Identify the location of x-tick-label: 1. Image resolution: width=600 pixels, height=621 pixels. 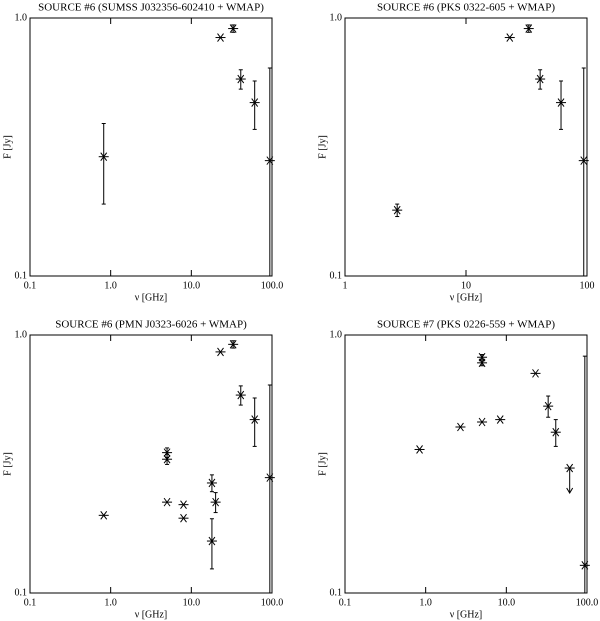
(345, 285).